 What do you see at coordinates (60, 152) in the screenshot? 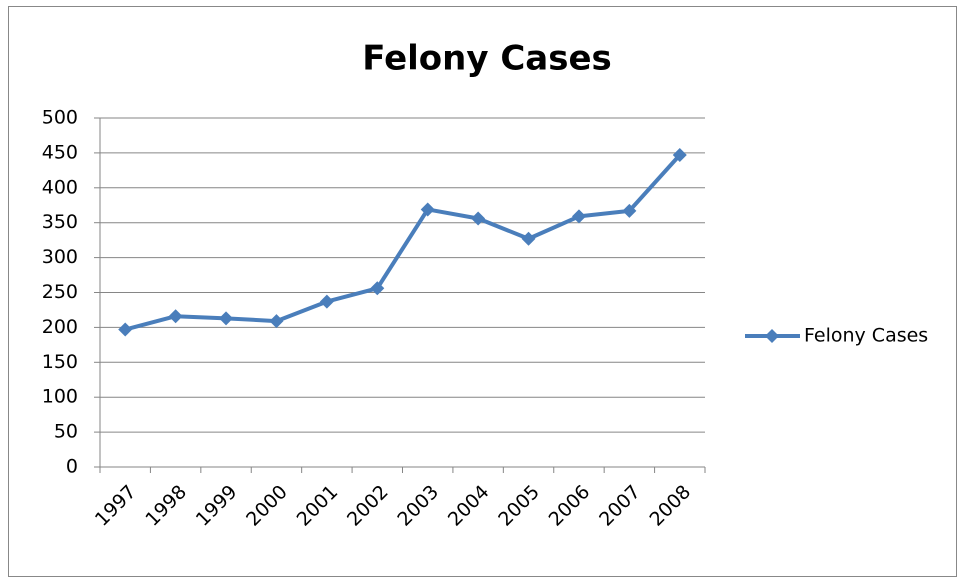
I see `y-tick-label: 450` at bounding box center [60, 152].